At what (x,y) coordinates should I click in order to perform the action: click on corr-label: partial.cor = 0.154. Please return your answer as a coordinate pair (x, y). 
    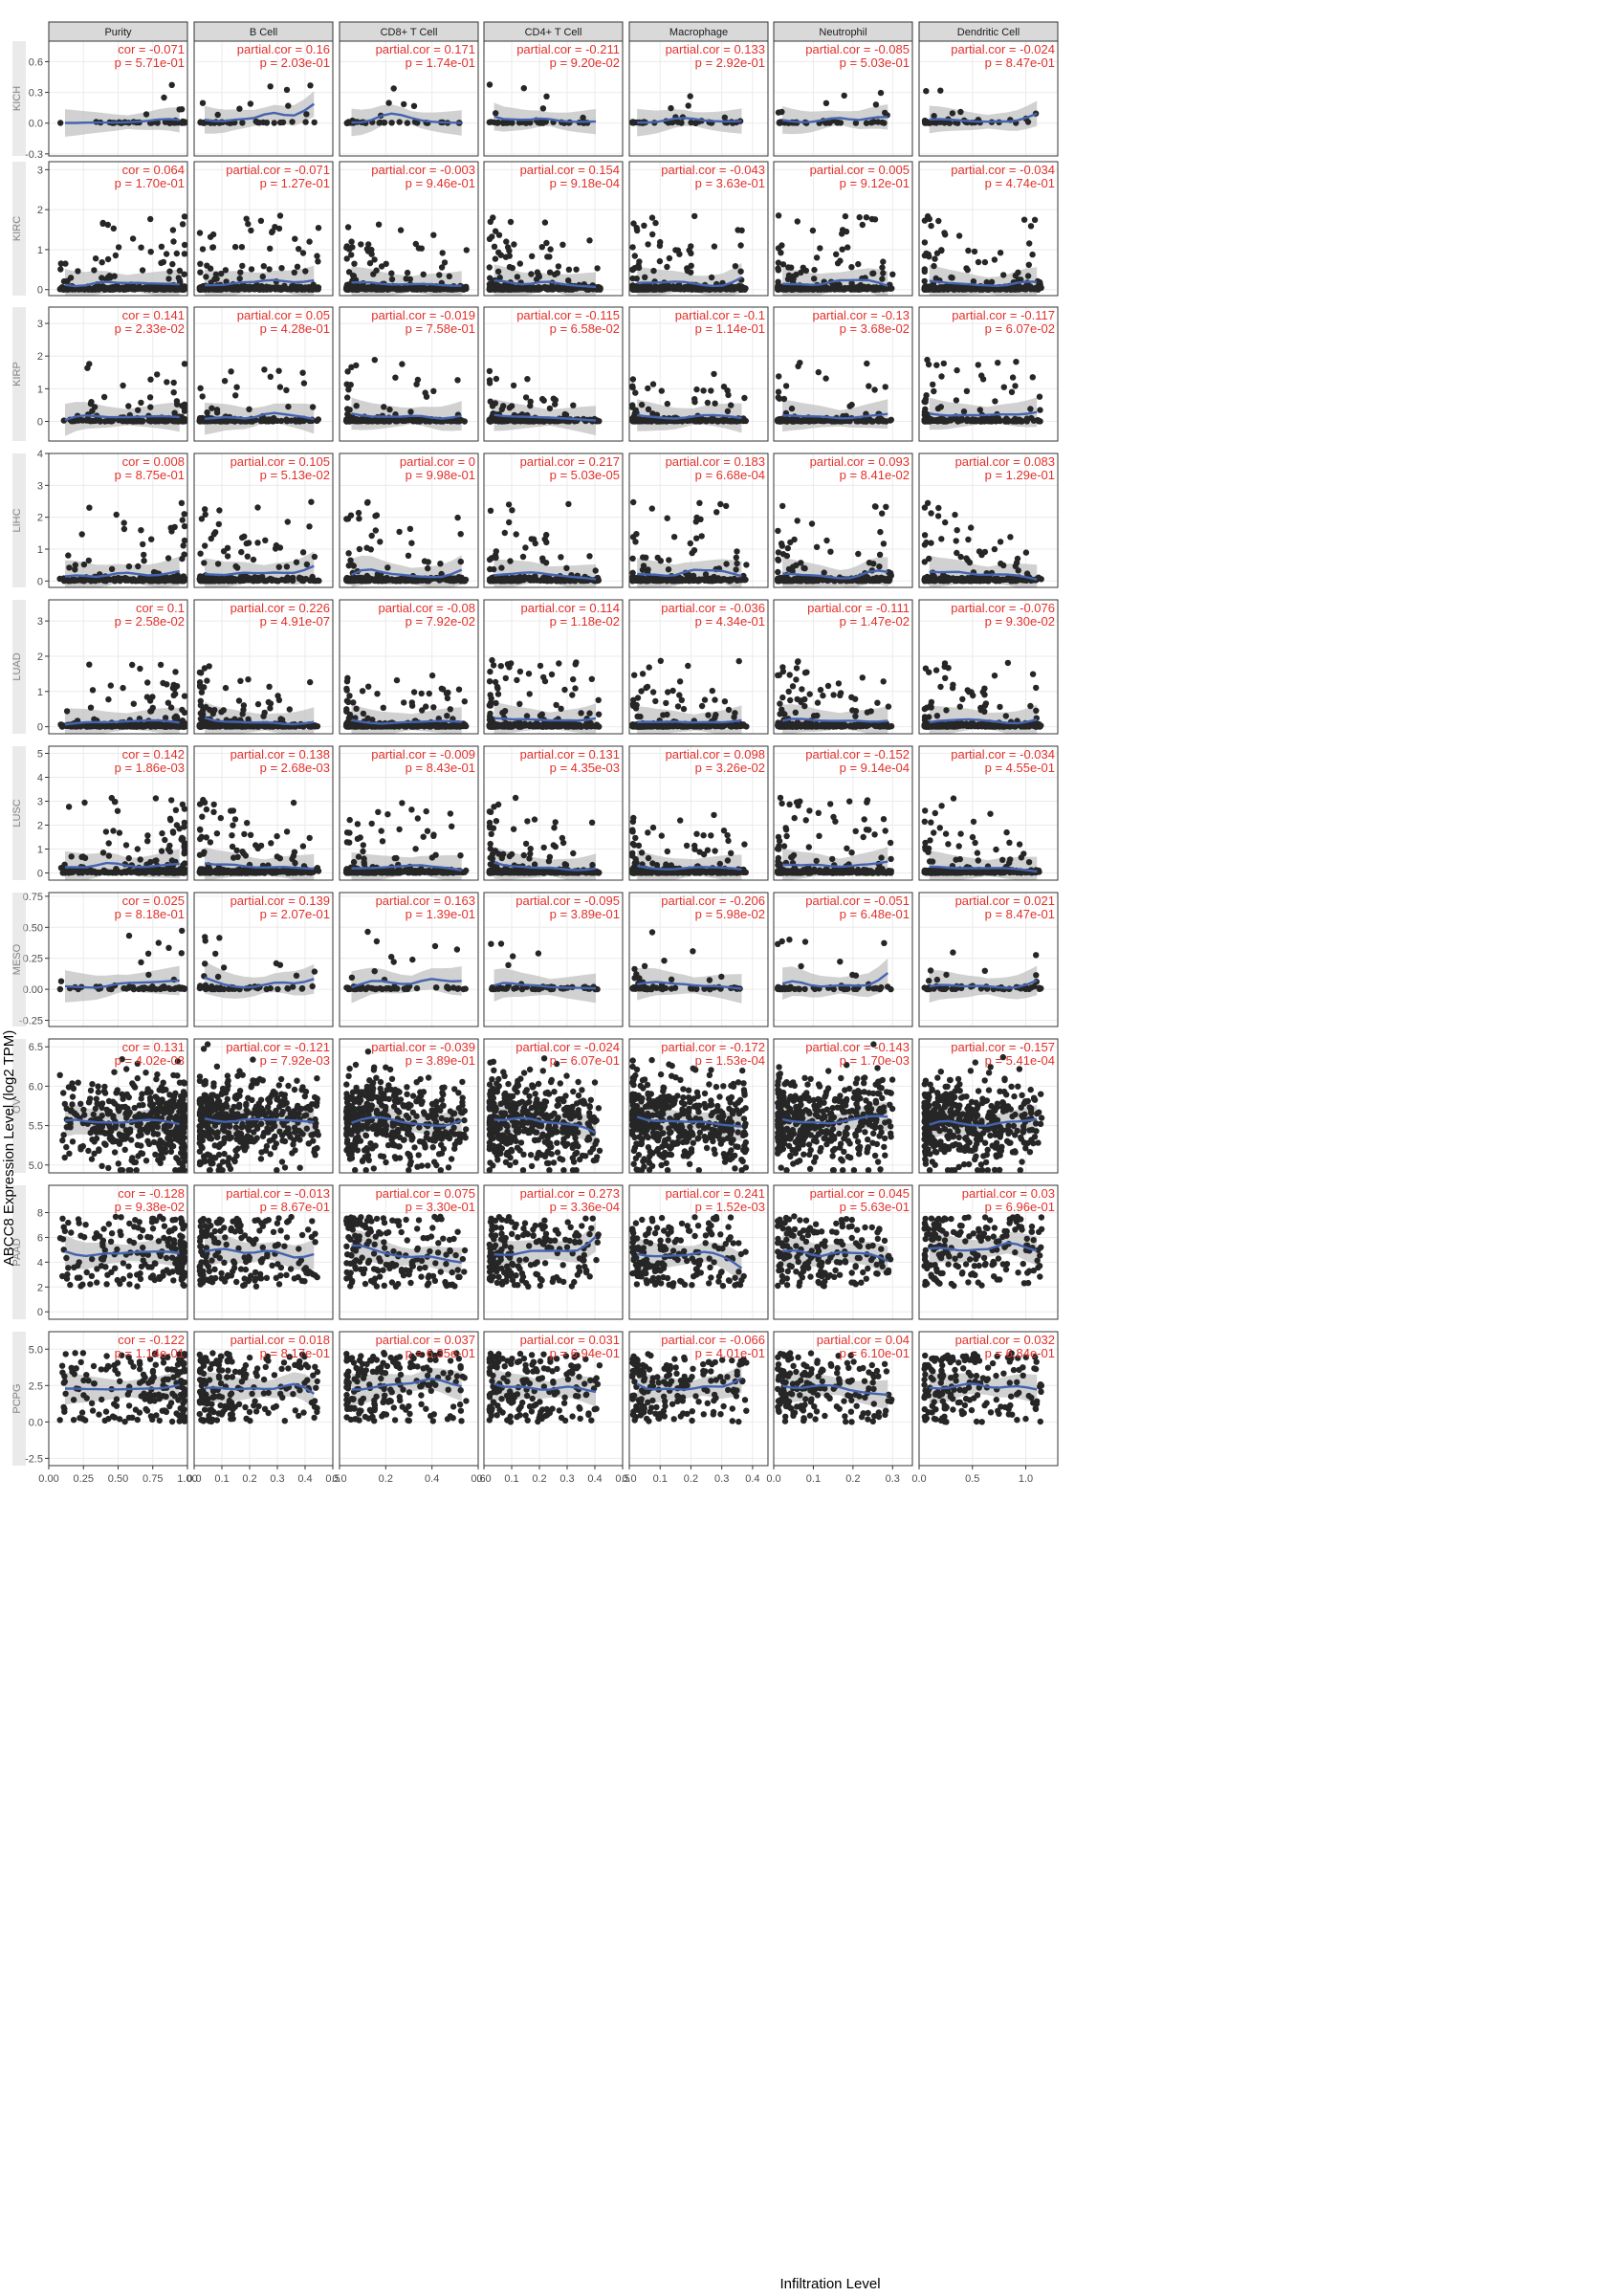
    Looking at the image, I should click on (570, 170).